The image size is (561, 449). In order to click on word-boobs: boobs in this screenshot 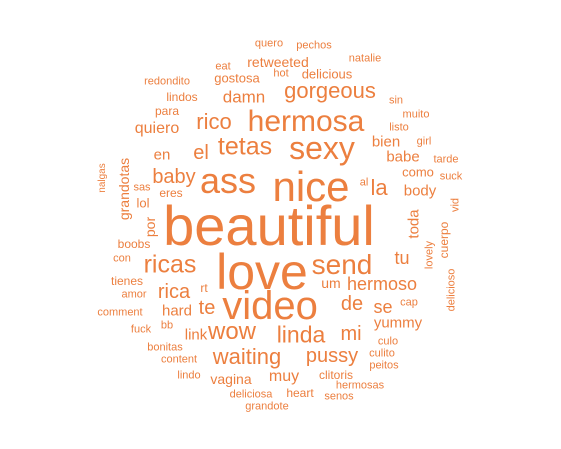, I will do `click(134, 244)`.